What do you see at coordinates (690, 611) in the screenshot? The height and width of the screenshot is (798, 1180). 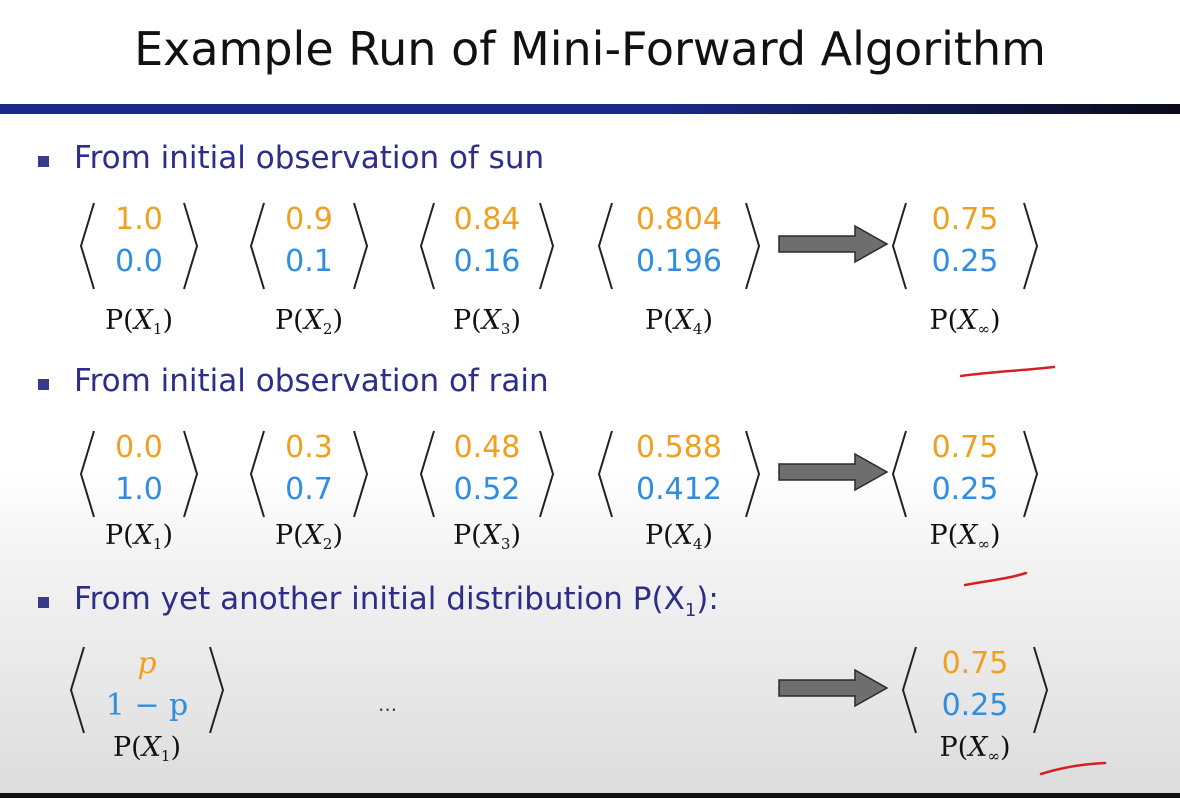 I see `bullet-text-sub: 1` at bounding box center [690, 611].